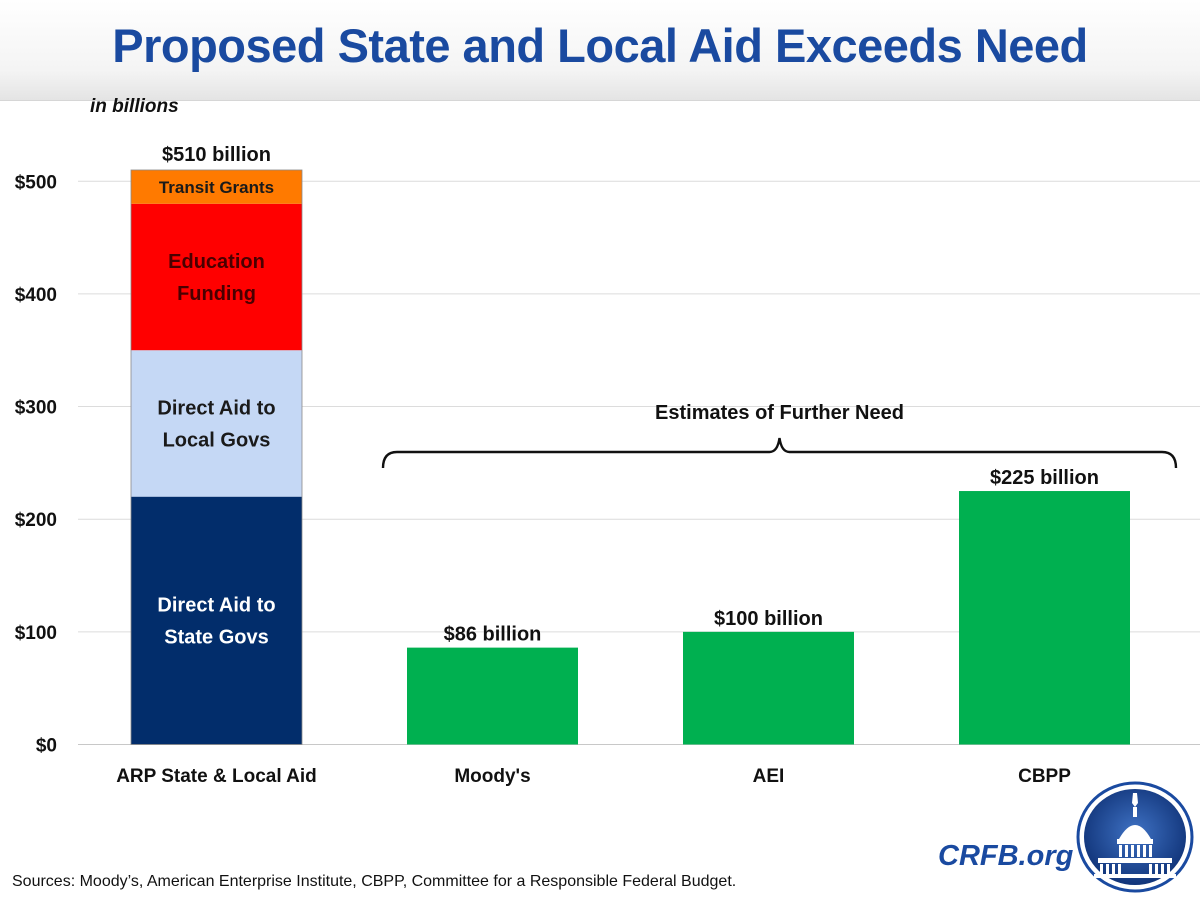 The image size is (1200, 899). Describe the element at coordinates (36, 182) in the screenshot. I see `y-tick-label: $500` at that location.